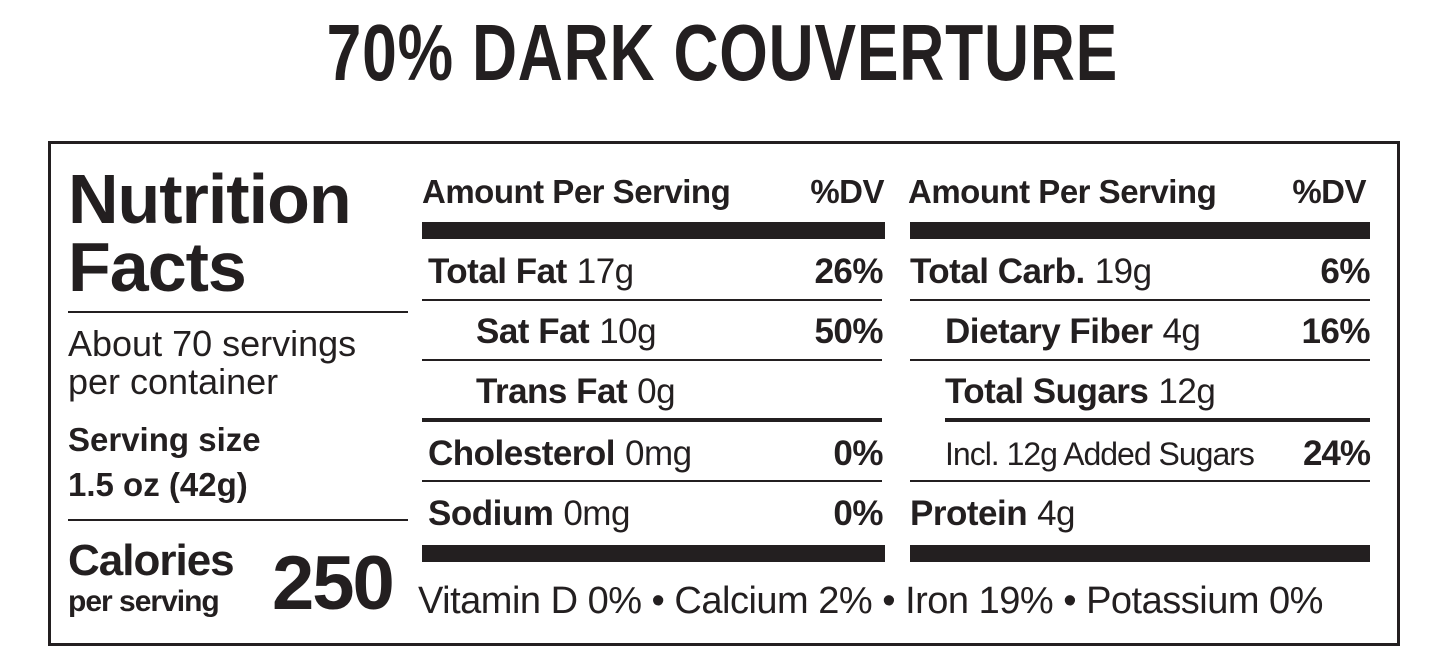 This screenshot has width=1445, height=651. Describe the element at coordinates (157, 267) in the screenshot. I see `heading: Facts` at that location.